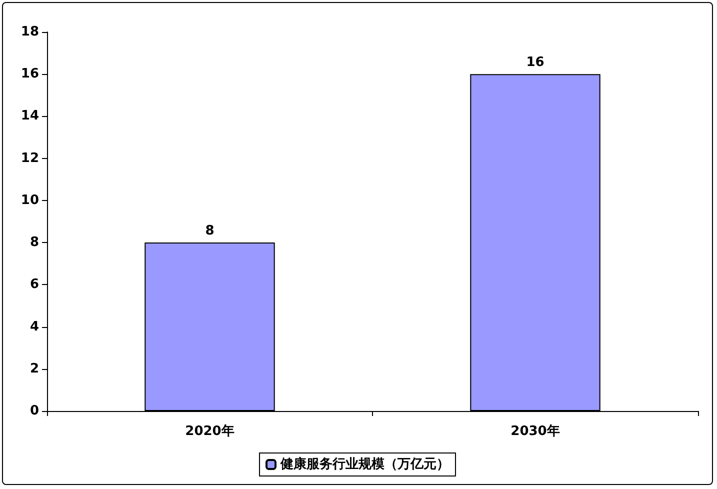 The width and height of the screenshot is (717, 489). I want to click on data-label: 16, so click(535, 62).